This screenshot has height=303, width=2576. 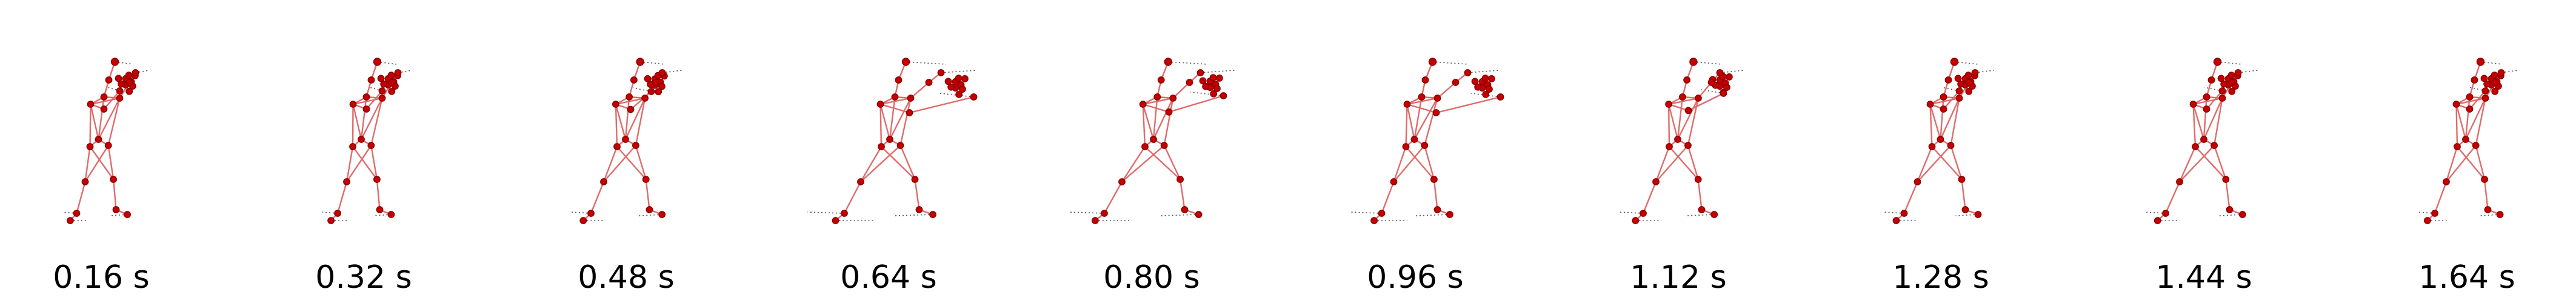 I want to click on joint-rhip, so click(x=108, y=145).